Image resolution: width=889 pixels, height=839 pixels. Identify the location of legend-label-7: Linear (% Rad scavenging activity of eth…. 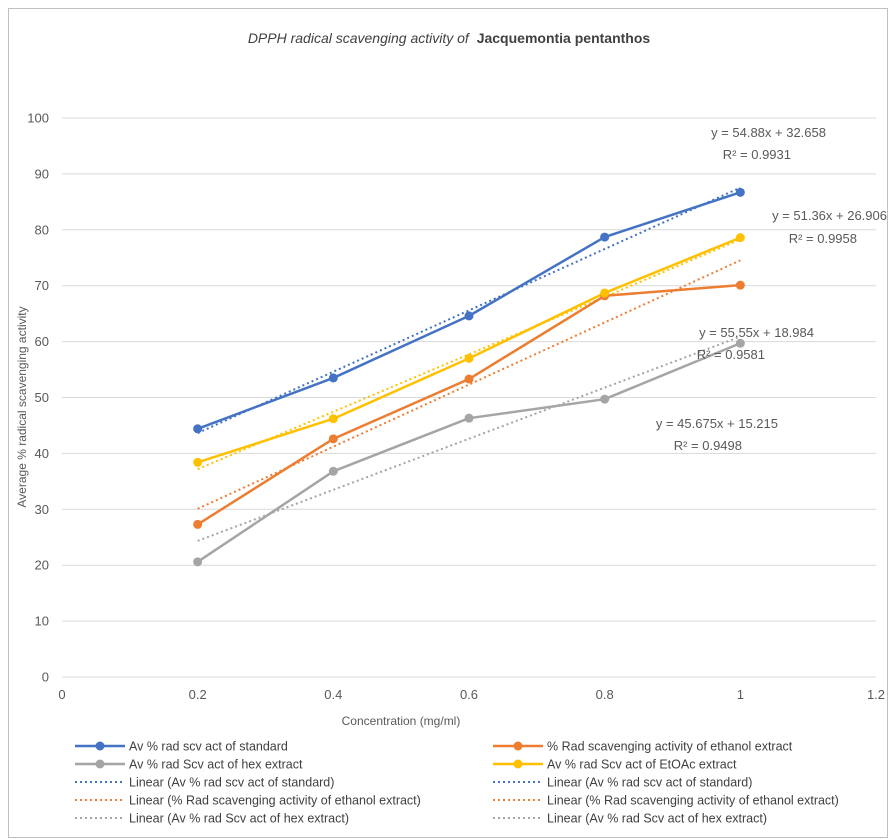
(693, 801).